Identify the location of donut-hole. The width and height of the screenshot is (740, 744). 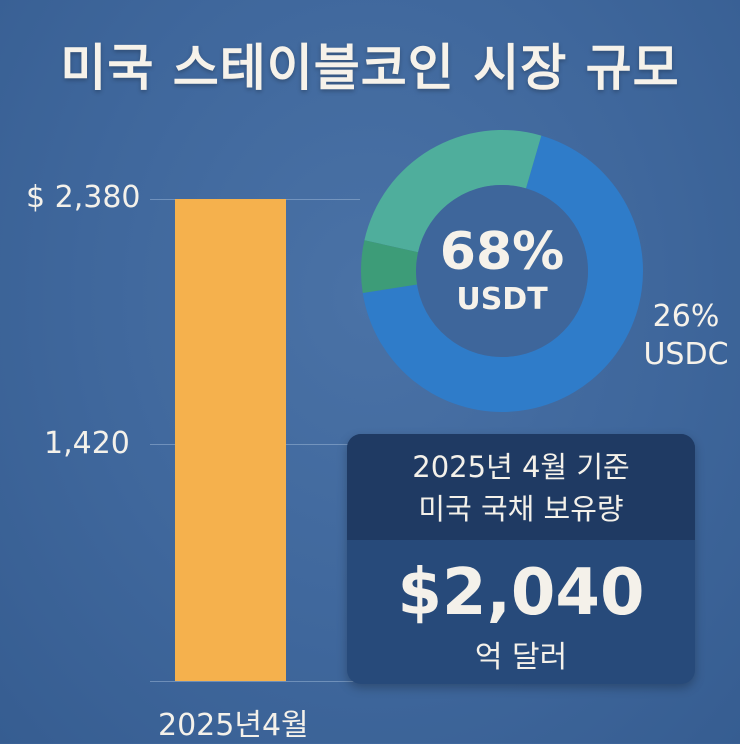
(502, 271).